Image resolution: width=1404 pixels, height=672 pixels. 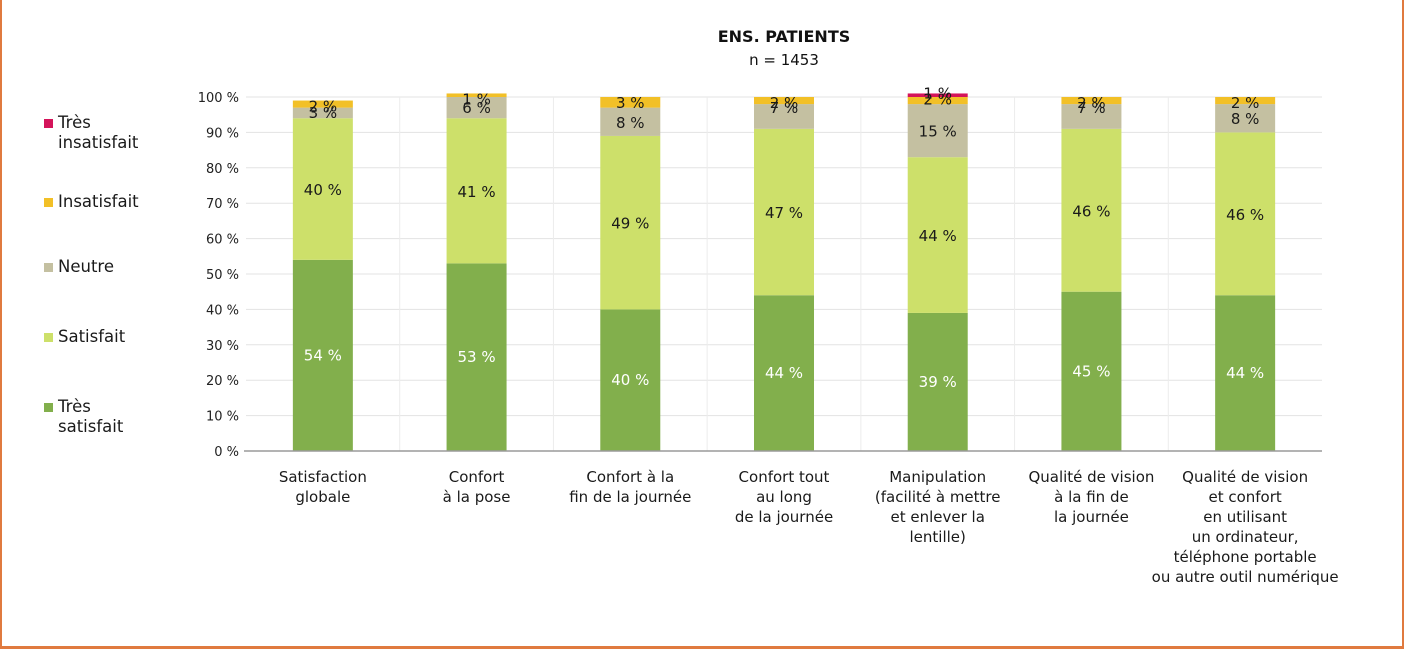 What do you see at coordinates (98, 201) in the screenshot?
I see `legend-label-insatisfait: Insatisfait` at bounding box center [98, 201].